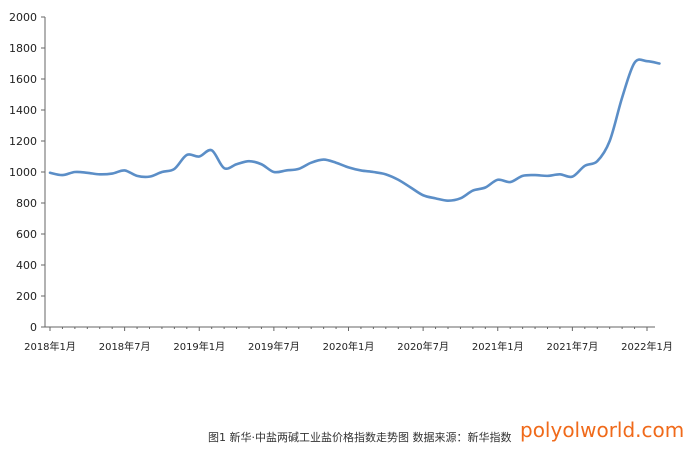 The width and height of the screenshot is (691, 454). Describe the element at coordinates (33, 327) in the screenshot. I see `y-tick-label: 0` at that location.